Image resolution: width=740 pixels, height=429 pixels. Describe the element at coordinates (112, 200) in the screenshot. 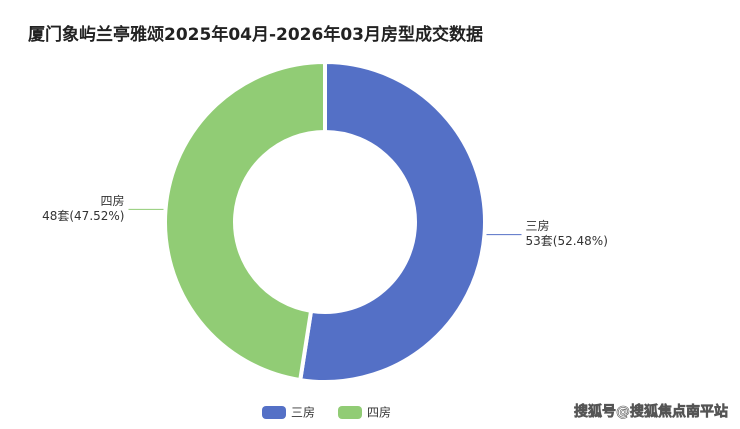

I see `slice-label: 四房` at that location.